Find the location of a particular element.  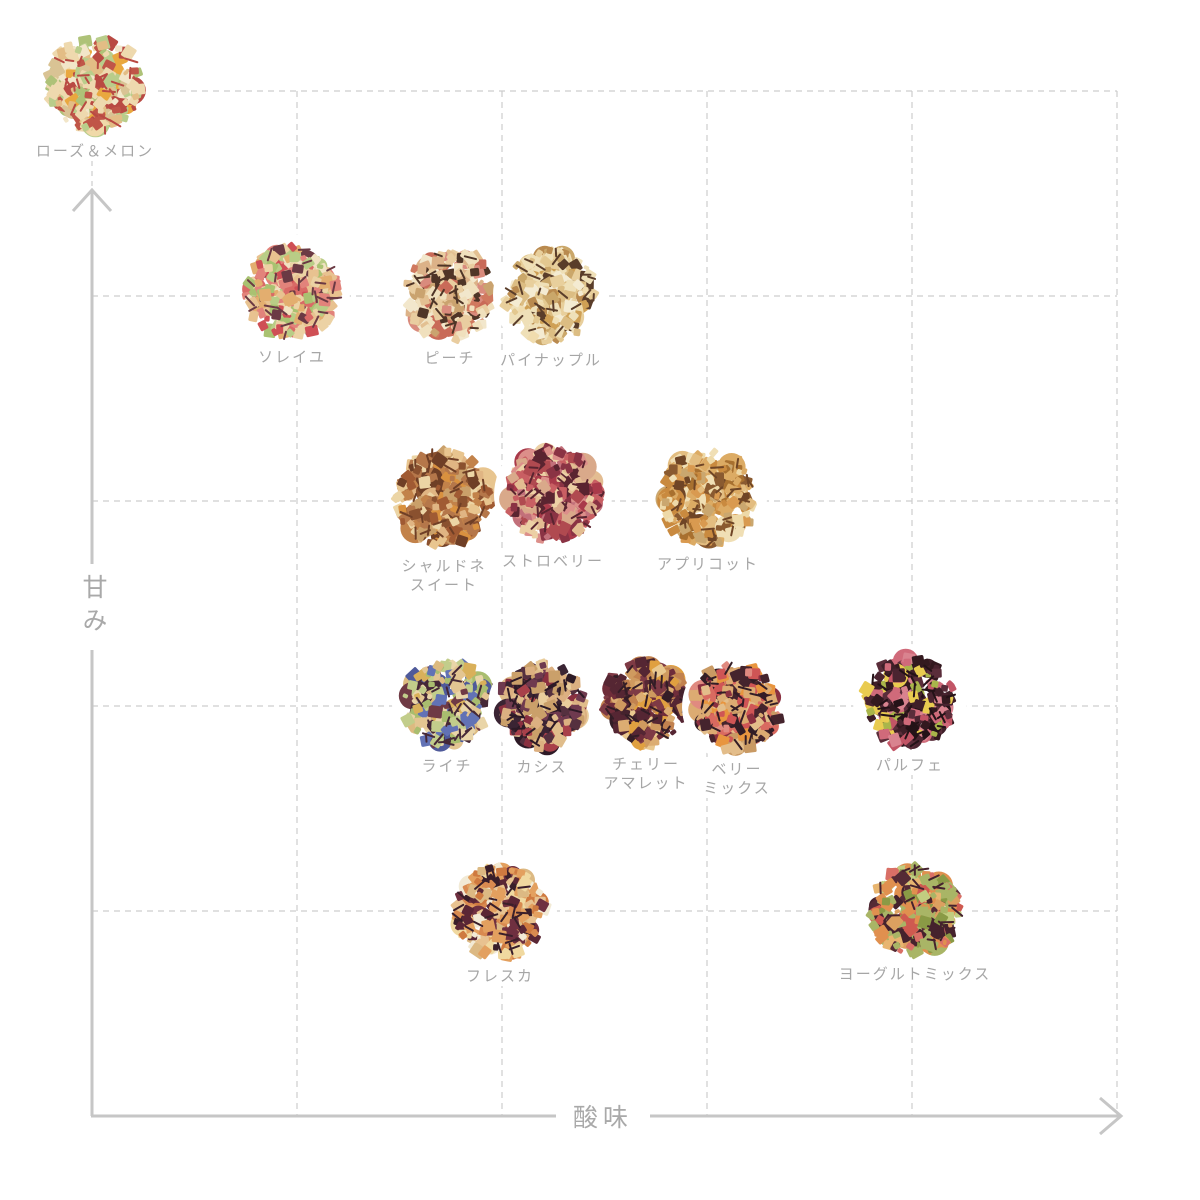

blend-photo-soleil is located at coordinates (292, 292).